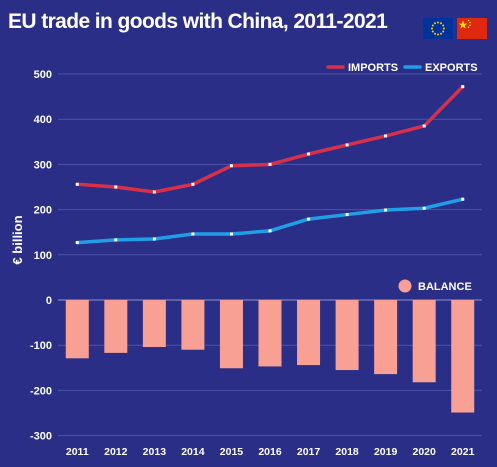 This screenshot has width=497, height=467. Describe the element at coordinates (41, 346) in the screenshot. I see `y-tick-label: -100` at that location.